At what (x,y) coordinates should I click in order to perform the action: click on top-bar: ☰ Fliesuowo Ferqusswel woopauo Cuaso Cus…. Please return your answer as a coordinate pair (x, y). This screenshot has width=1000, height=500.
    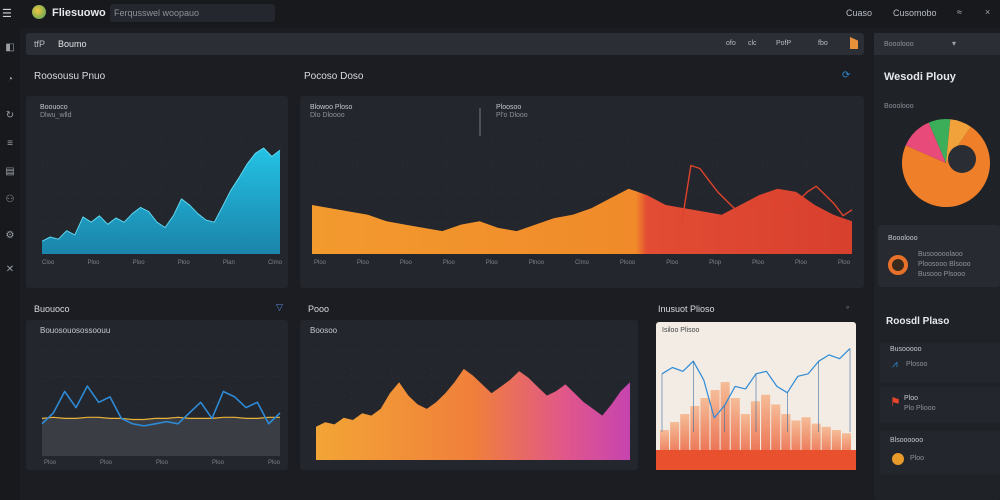
    Looking at the image, I should click on (500, 14).